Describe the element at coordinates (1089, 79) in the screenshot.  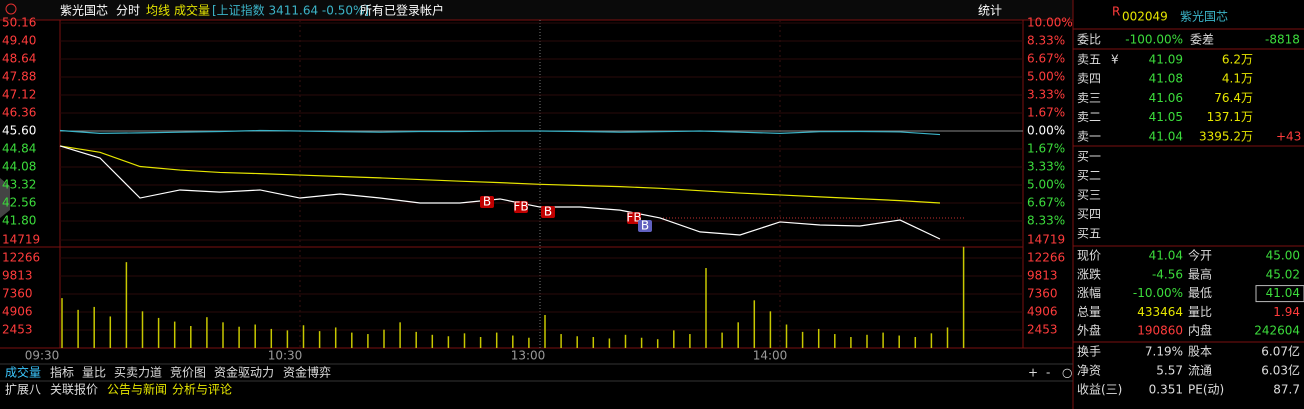
I see `ask-label: 卖四` at that location.